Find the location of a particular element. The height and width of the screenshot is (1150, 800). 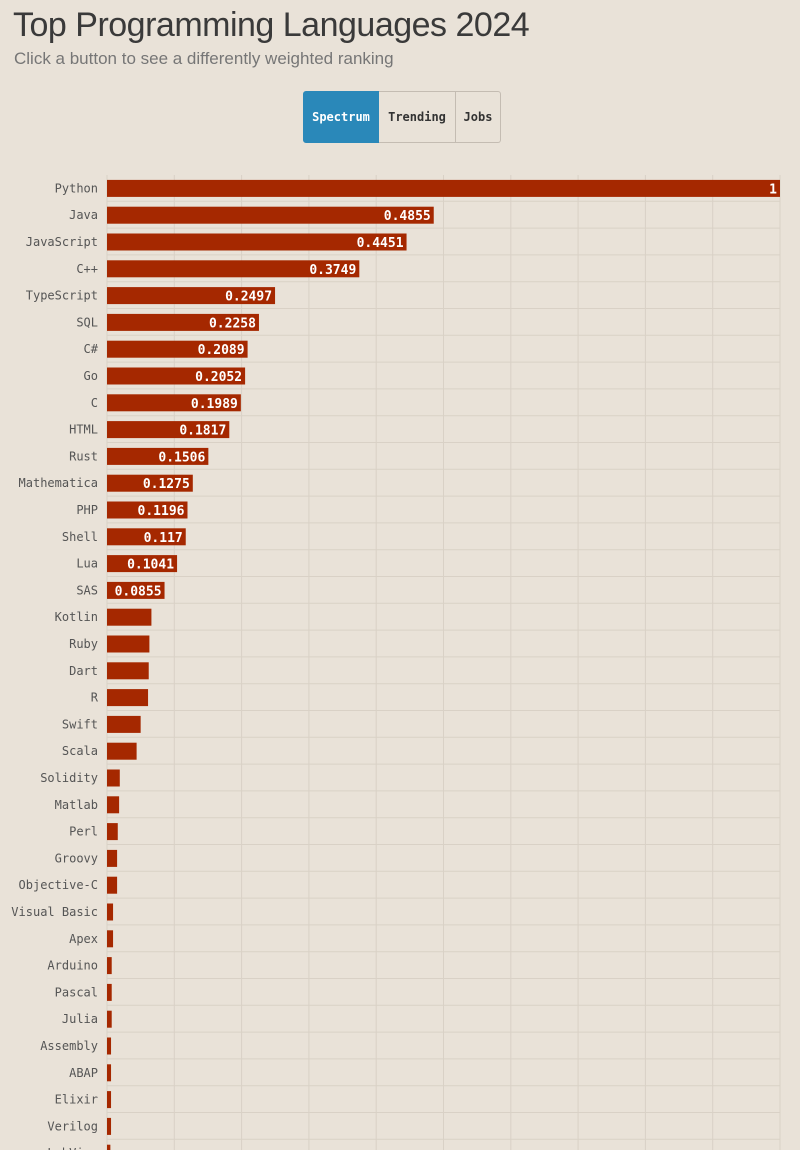

bar-rust is located at coordinates (158, 456).